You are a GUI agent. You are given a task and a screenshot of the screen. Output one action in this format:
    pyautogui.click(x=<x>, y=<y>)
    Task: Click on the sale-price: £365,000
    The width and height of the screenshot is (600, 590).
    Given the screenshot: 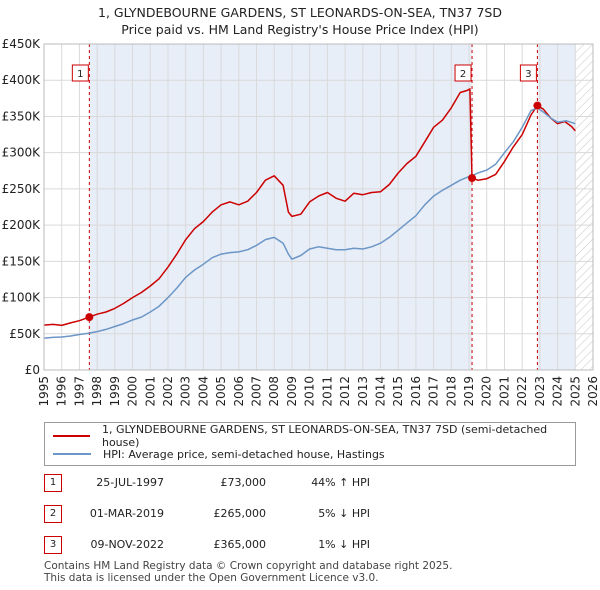 What is the action you would take?
    pyautogui.click(x=240, y=544)
    